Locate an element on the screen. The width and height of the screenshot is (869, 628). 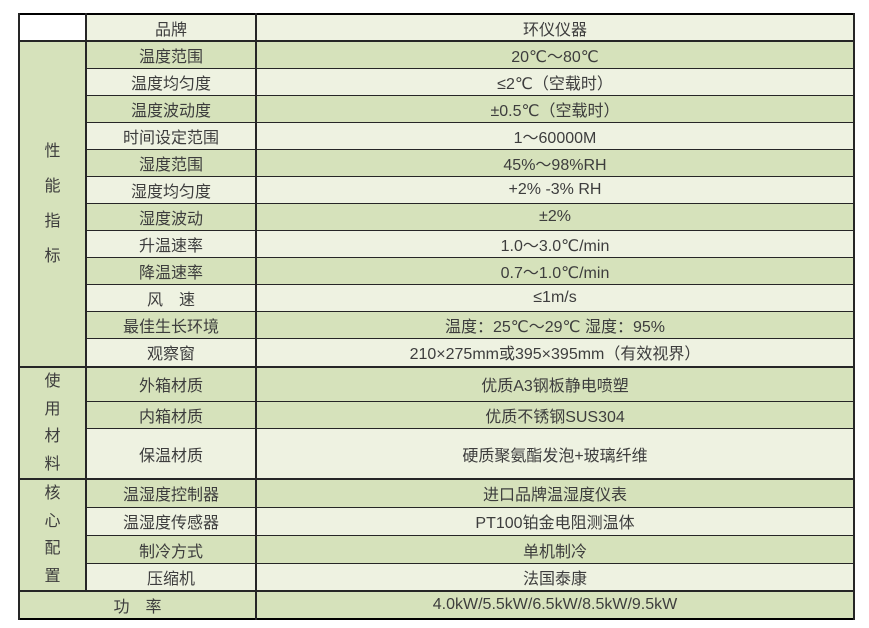
table-row: 降温速率 0.7～1.0℃/min is located at coordinates (437, 270).